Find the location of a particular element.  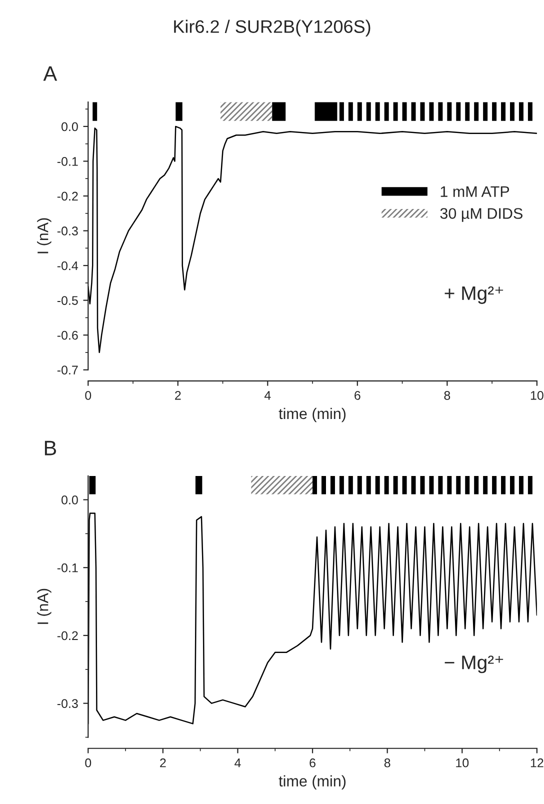

y-tick-label: -0.4 is located at coordinates (67, 265).